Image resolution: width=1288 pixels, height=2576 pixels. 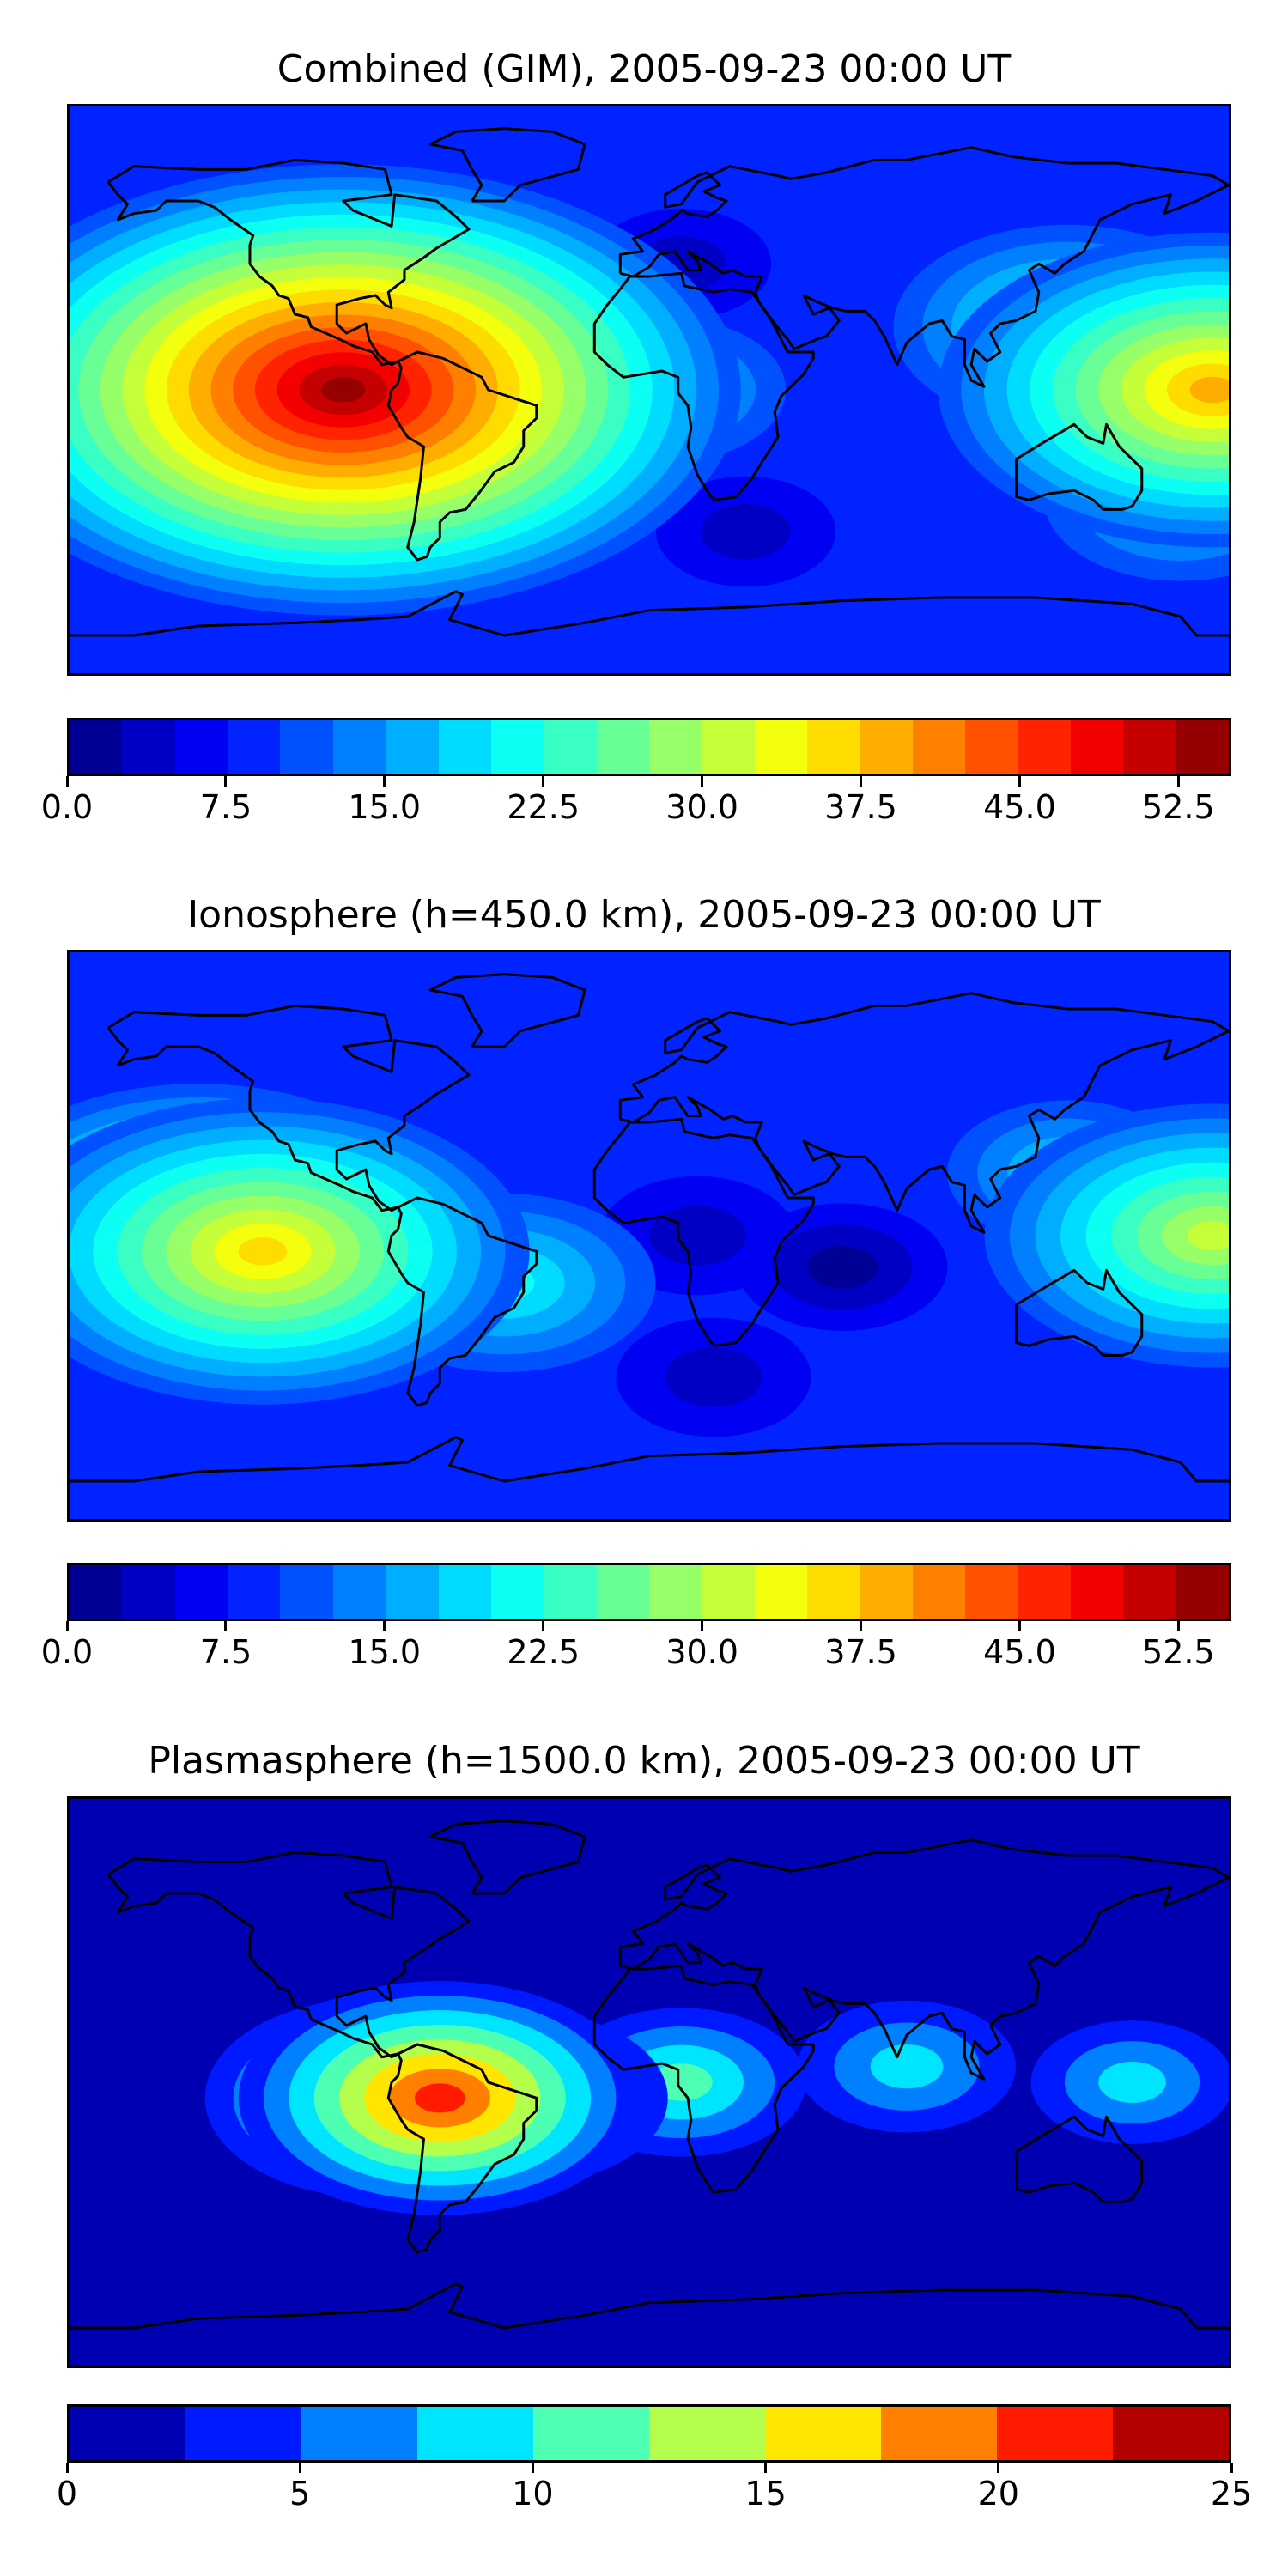 What do you see at coordinates (67, 2493) in the screenshot?
I see `colorbar-tick-label: 0` at bounding box center [67, 2493].